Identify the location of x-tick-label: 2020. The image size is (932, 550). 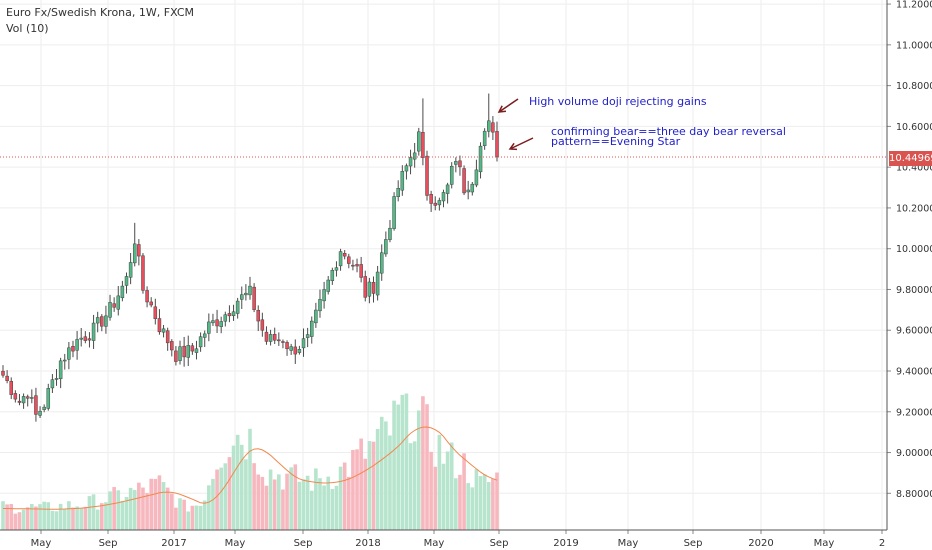
(760, 543).